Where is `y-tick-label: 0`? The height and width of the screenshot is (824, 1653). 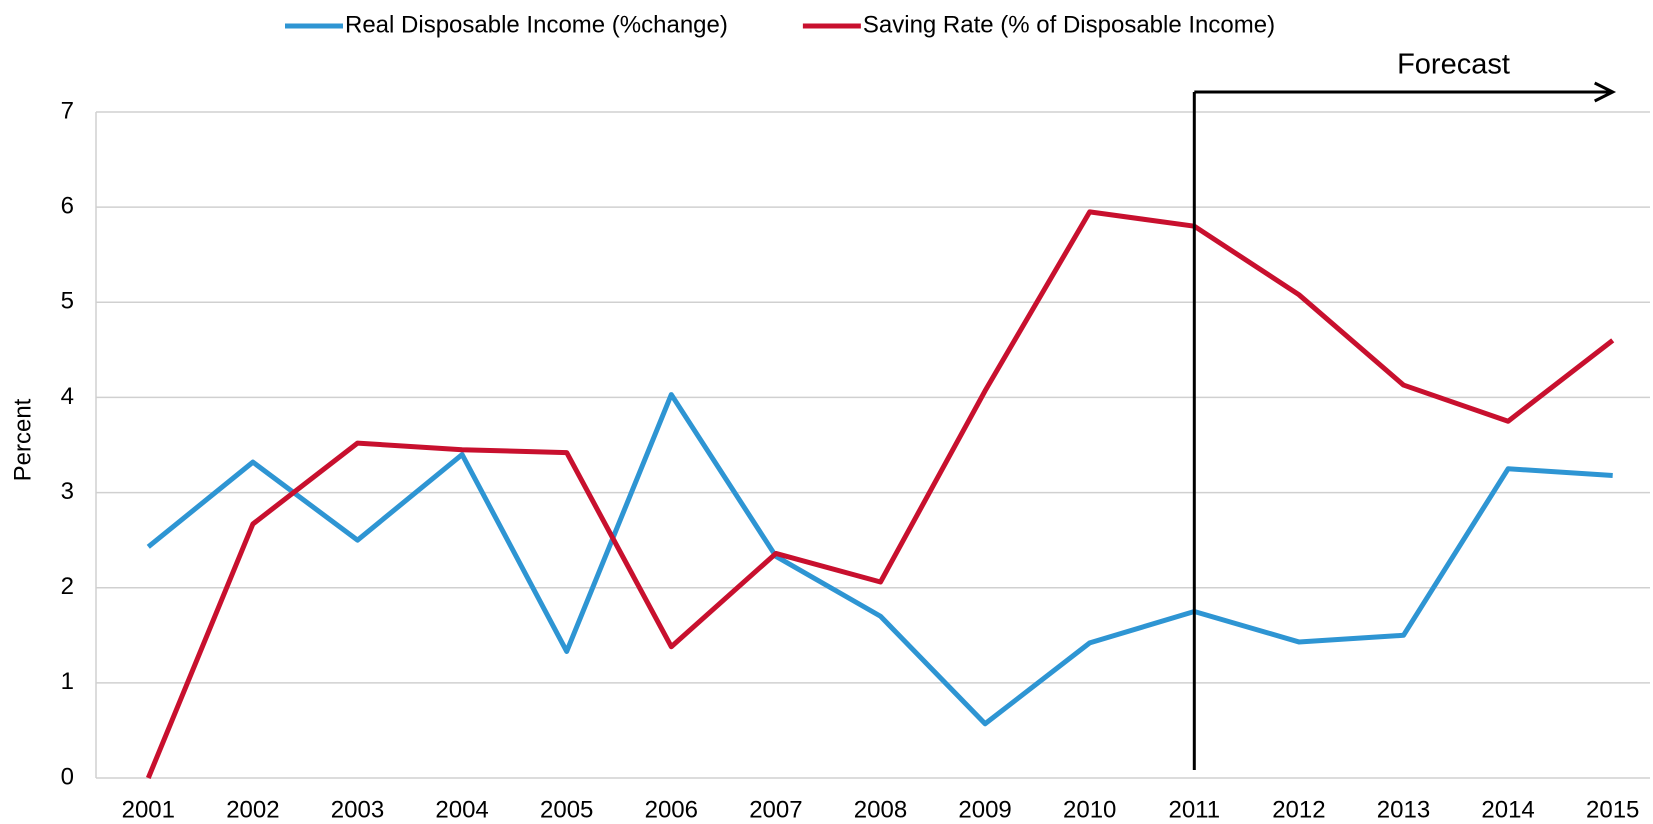 y-tick-label: 0 is located at coordinates (67, 776).